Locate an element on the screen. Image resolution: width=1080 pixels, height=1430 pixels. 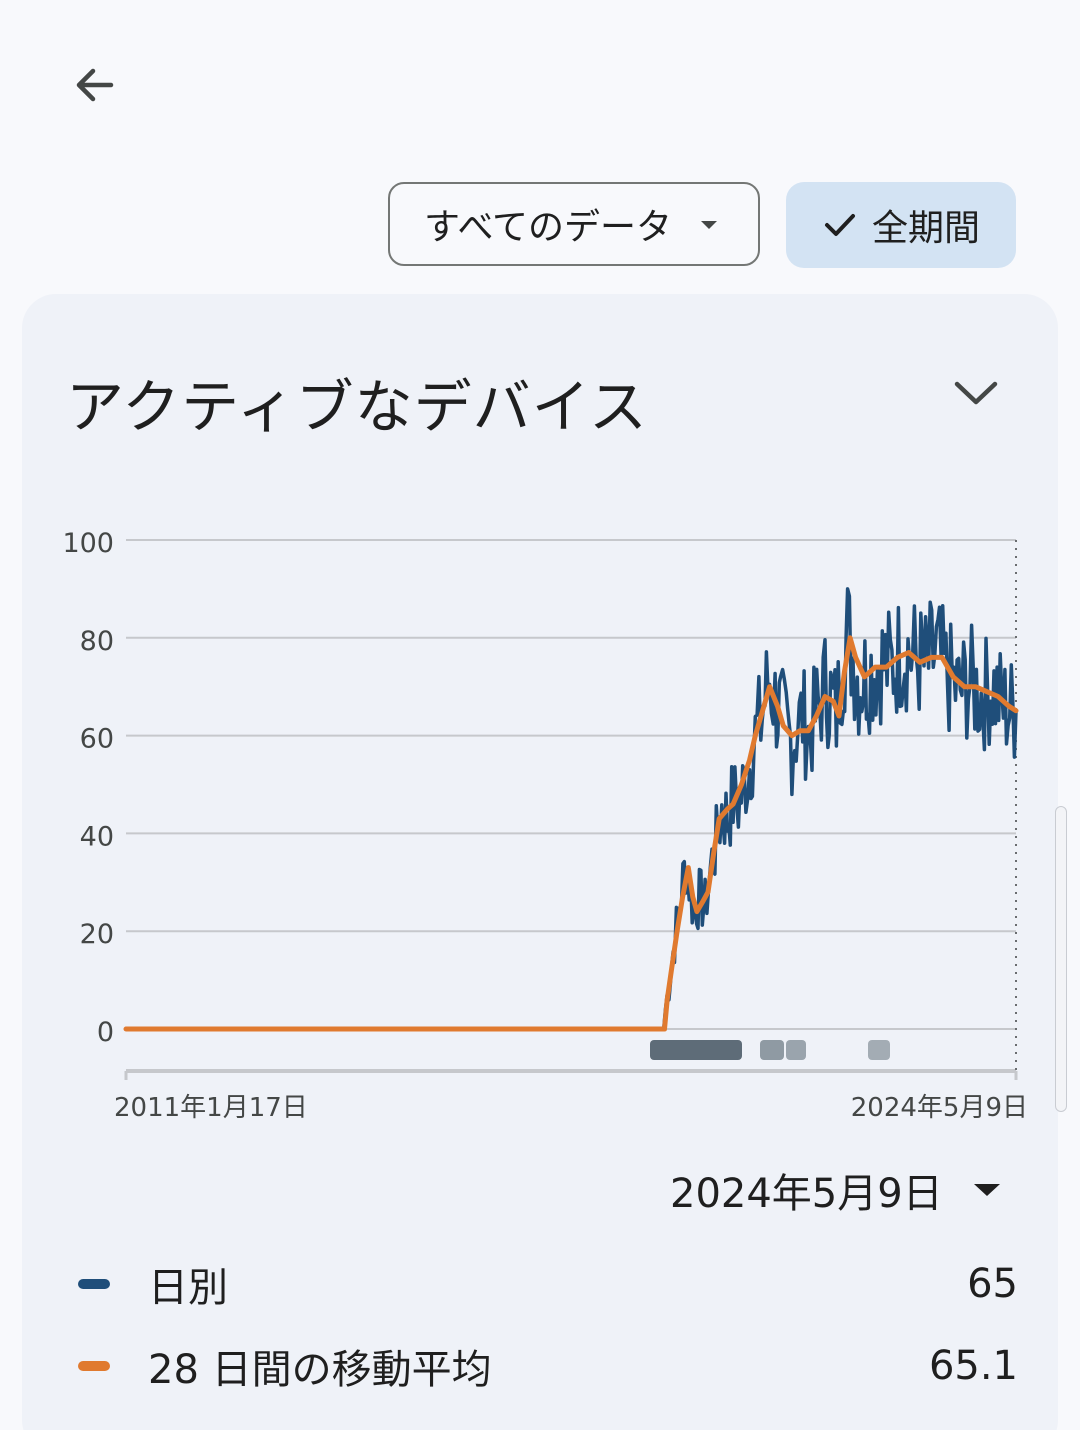
arrow-back-icon is located at coordinates (95, 85).